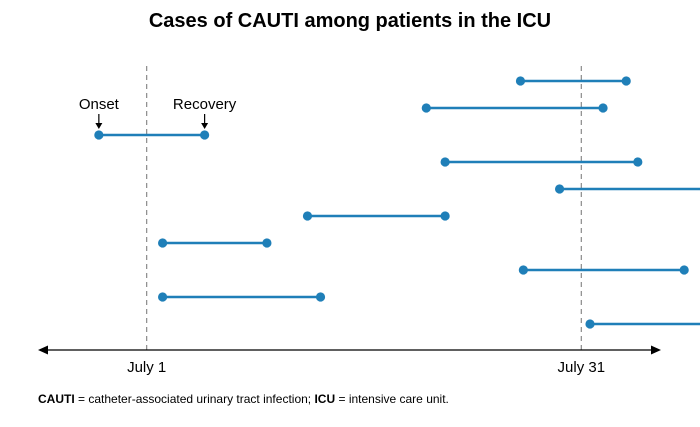 The image size is (700, 427). I want to click on footnote-abbr-icu: ICU, so click(325, 399).